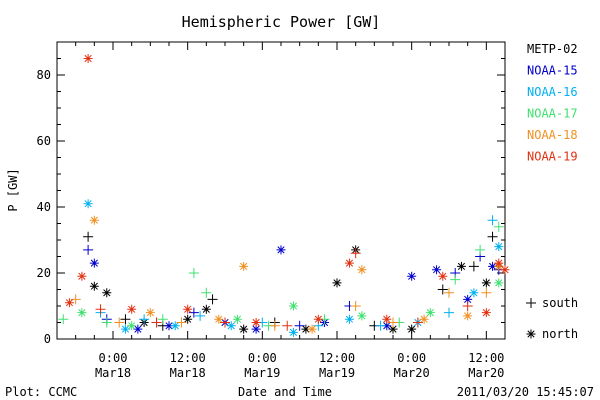 Image resolution: width=600 pixels, height=400 pixels. Describe the element at coordinates (44, 273) in the screenshot. I see `y-tick-label: 20` at that location.